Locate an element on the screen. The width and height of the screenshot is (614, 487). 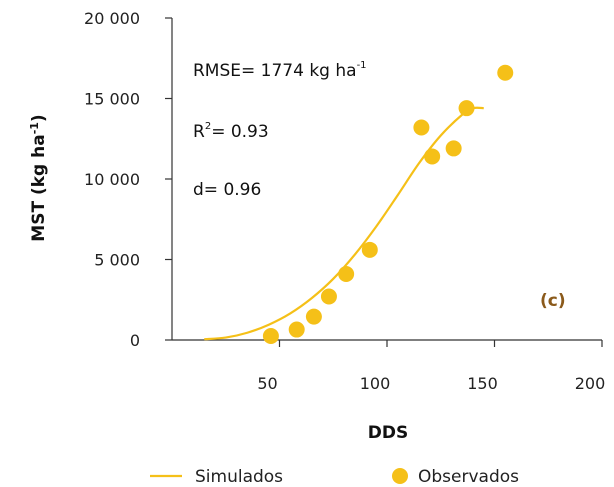
r2-annotation: R2= 0.93 is located at coordinates (231, 131).